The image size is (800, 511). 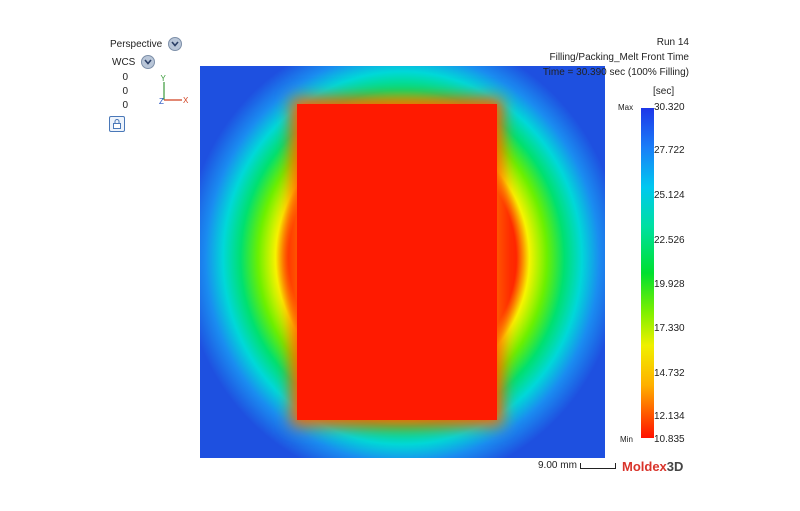 I want to click on scale-length-label: 9.00 mm, so click(x=557, y=465).